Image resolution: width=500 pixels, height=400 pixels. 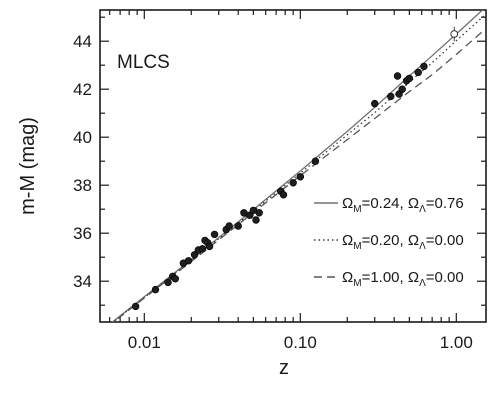 What do you see at coordinates (82, 89) in the screenshot?
I see `y-tick-label: 42` at bounding box center [82, 89].